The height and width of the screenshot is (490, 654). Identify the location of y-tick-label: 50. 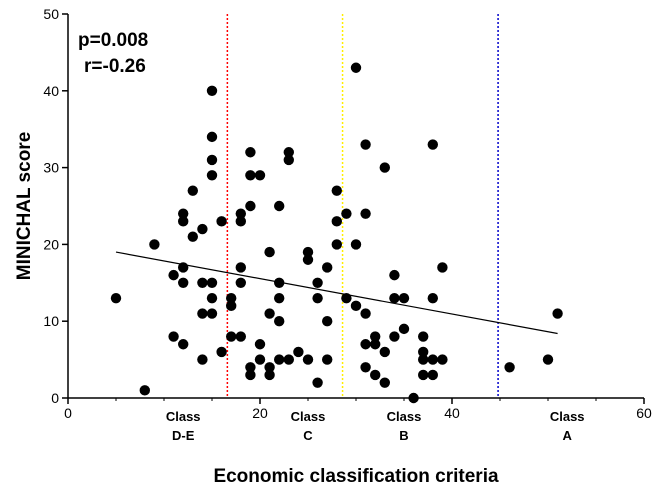
(51, 14).